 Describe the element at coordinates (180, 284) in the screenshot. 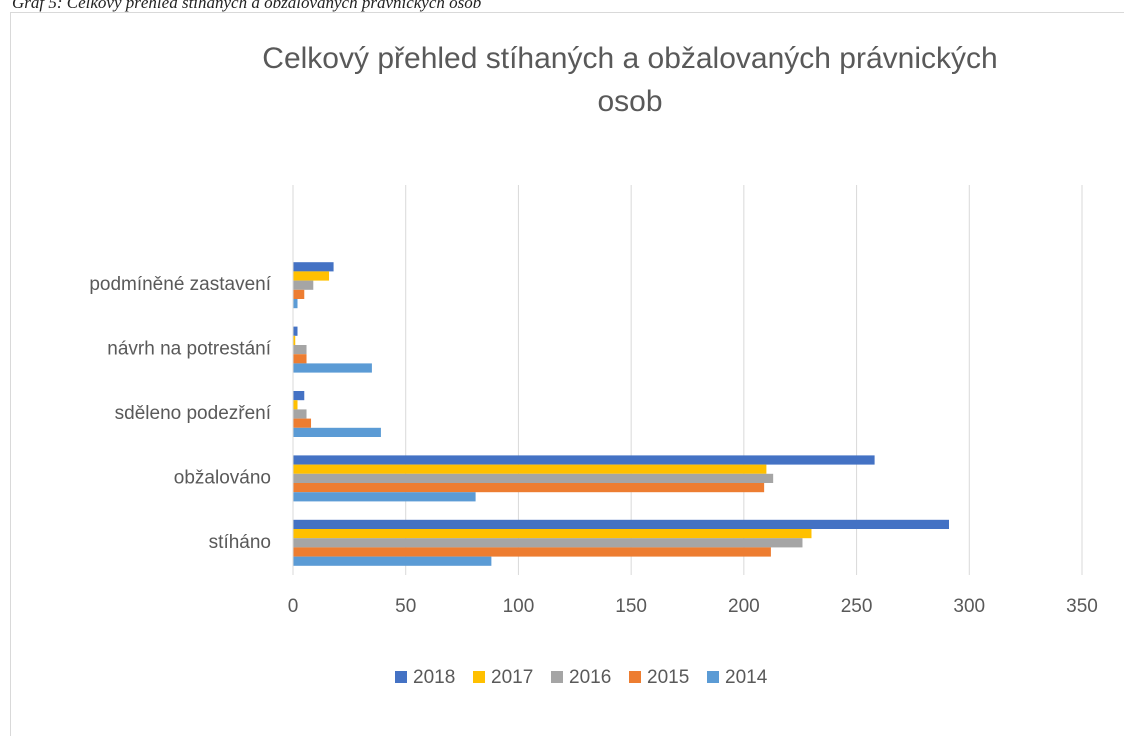

I see `y-tick-label: podmíněné zastavení` at that location.